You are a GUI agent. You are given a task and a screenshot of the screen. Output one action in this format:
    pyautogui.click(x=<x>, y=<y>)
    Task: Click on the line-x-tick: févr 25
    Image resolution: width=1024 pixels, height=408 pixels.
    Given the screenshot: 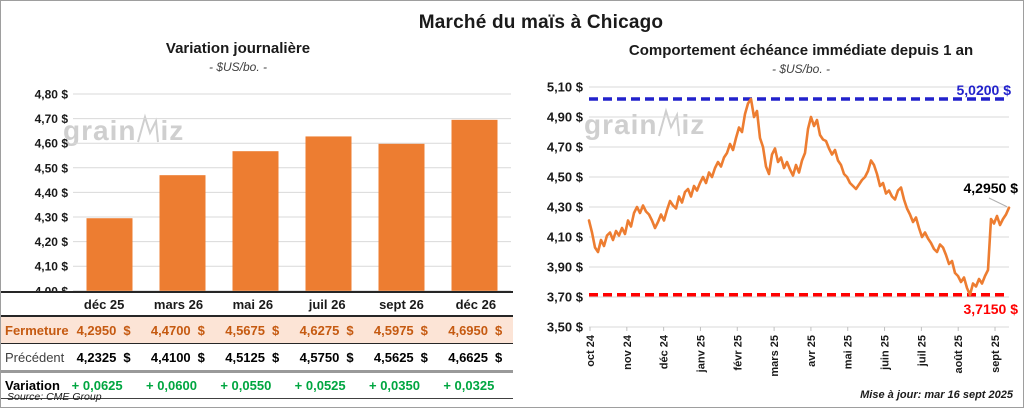 What is the action you would take?
    pyautogui.click(x=738, y=352)
    